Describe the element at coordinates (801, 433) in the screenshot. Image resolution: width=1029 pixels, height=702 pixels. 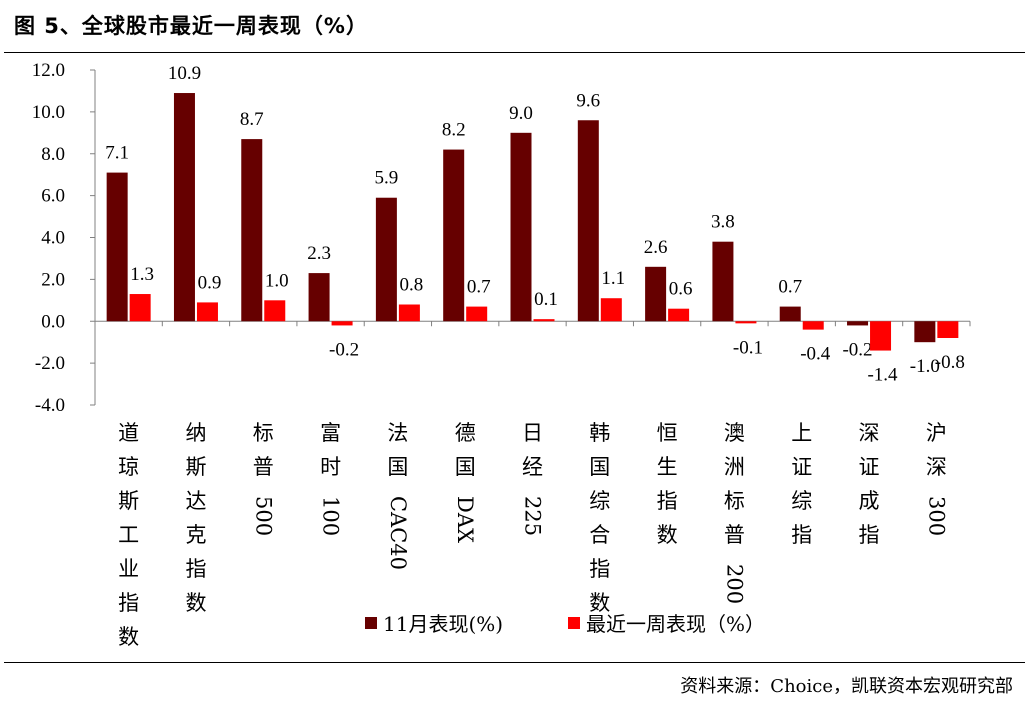
I see `svg-text: 上` at that location.